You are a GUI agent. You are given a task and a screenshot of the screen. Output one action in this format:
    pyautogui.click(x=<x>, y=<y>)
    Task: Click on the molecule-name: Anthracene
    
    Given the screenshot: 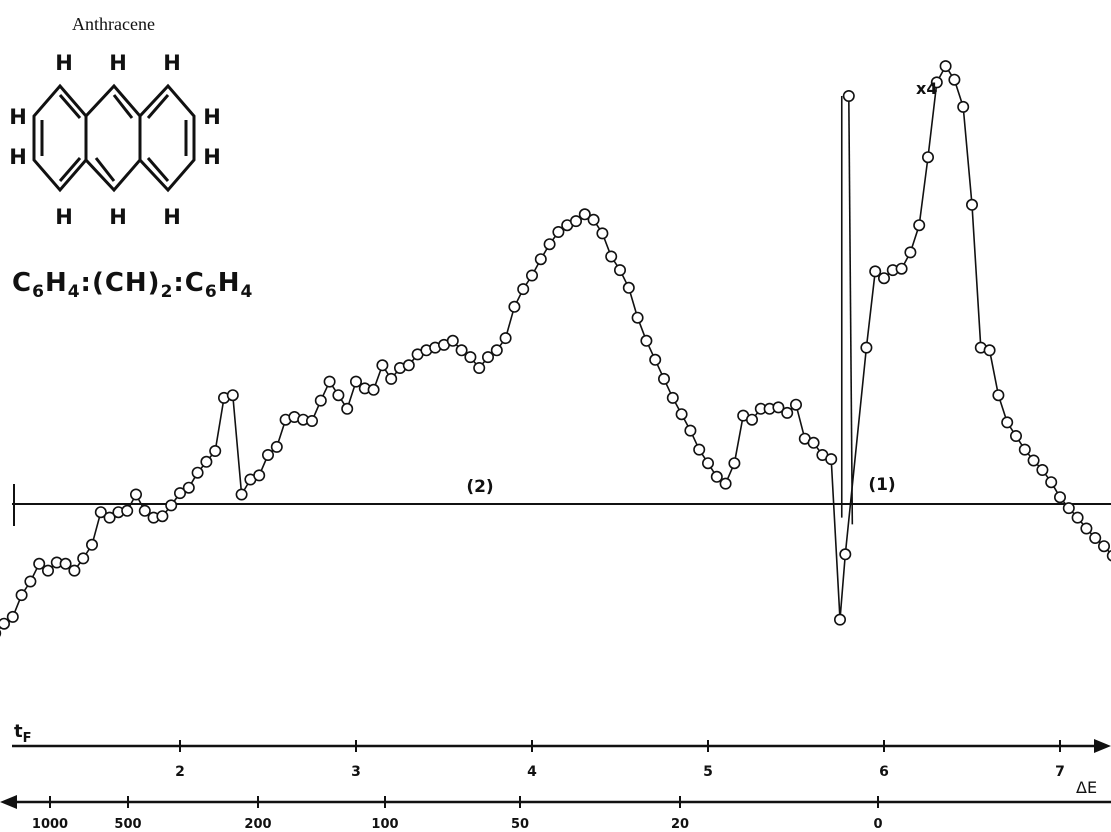 What is the action you would take?
    pyautogui.click(x=113, y=24)
    